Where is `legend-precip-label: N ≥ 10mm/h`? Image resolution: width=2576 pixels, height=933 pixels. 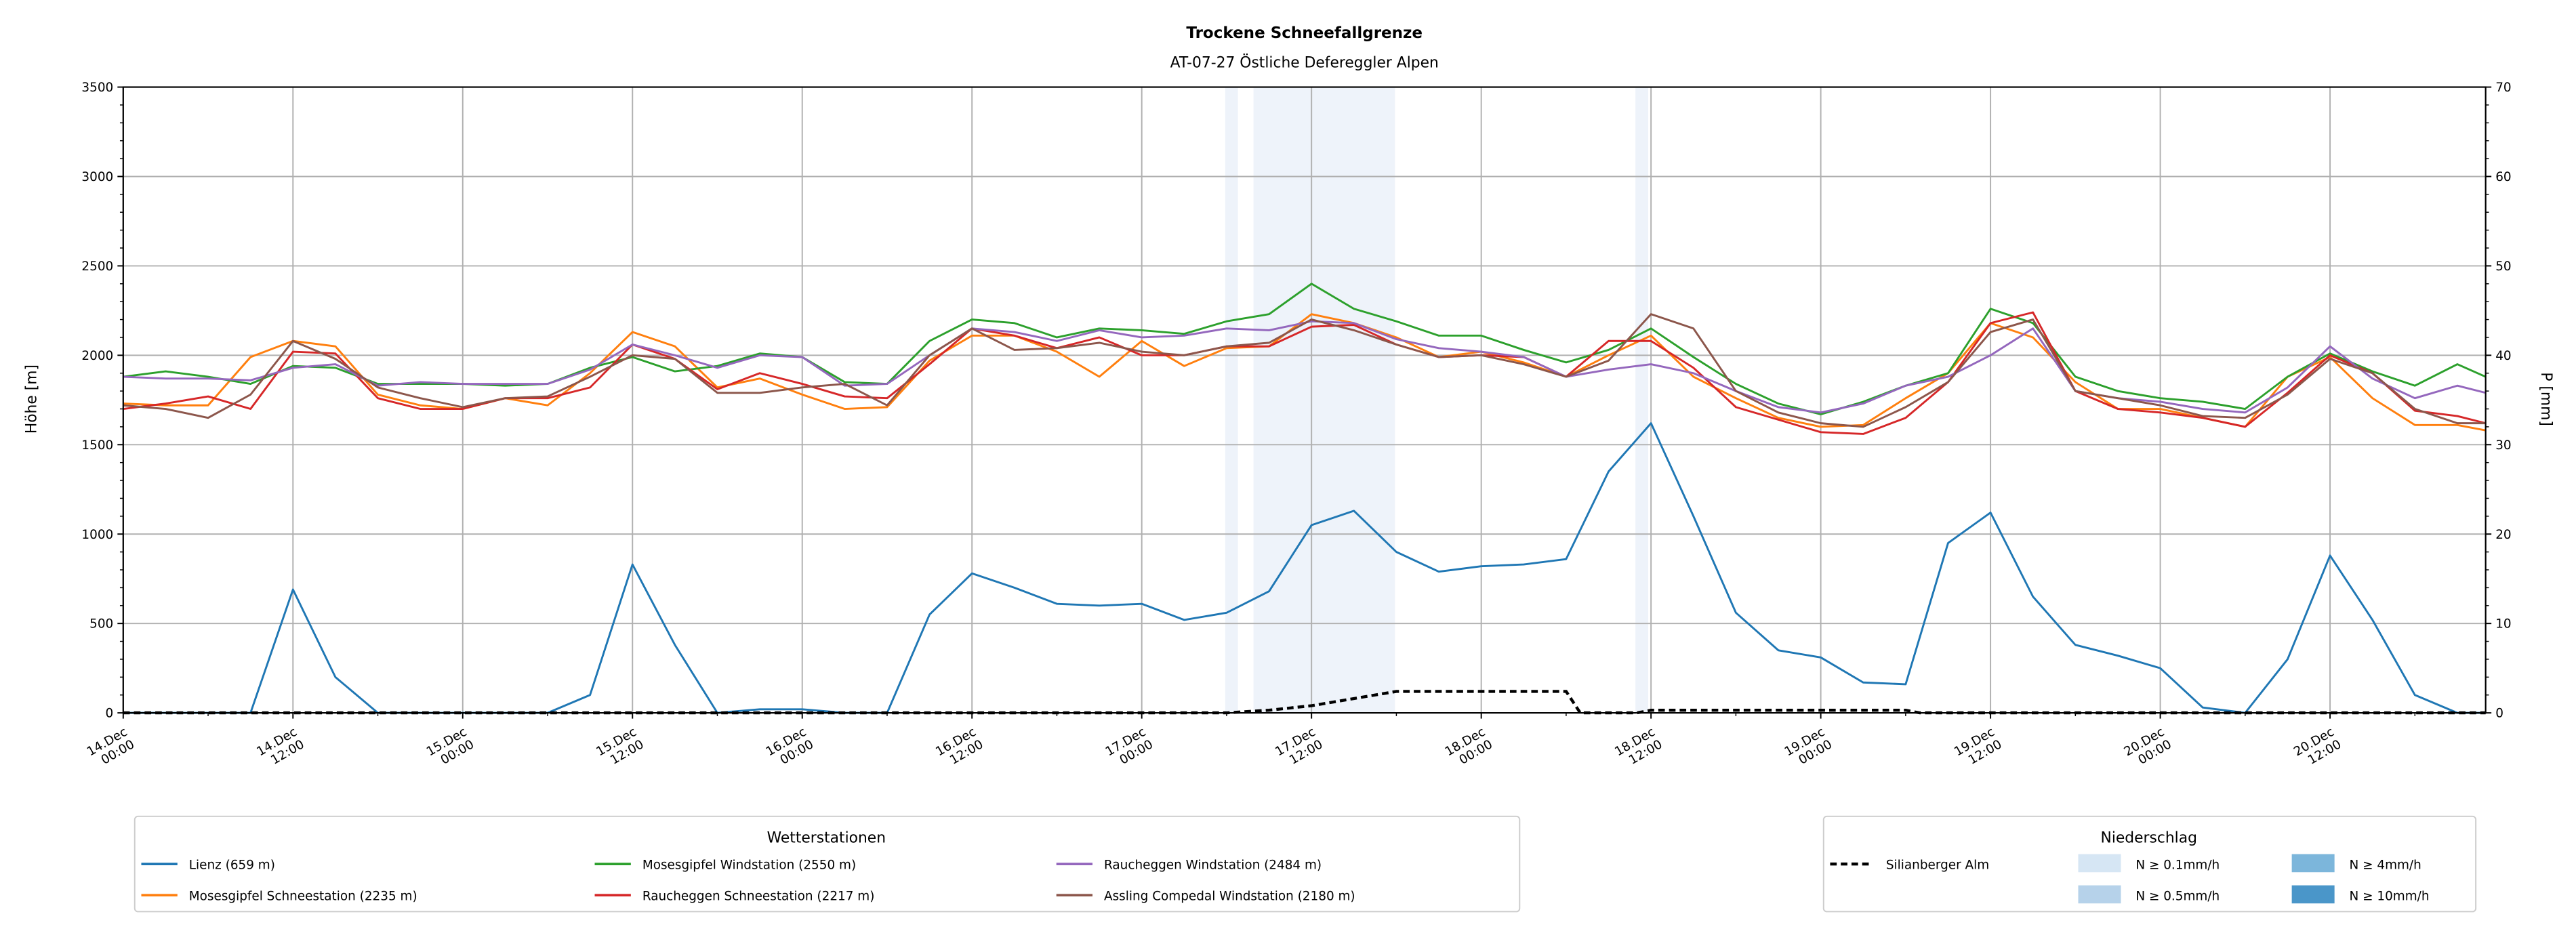
legend-precip-label: N ≥ 10mm/h is located at coordinates (2389, 896).